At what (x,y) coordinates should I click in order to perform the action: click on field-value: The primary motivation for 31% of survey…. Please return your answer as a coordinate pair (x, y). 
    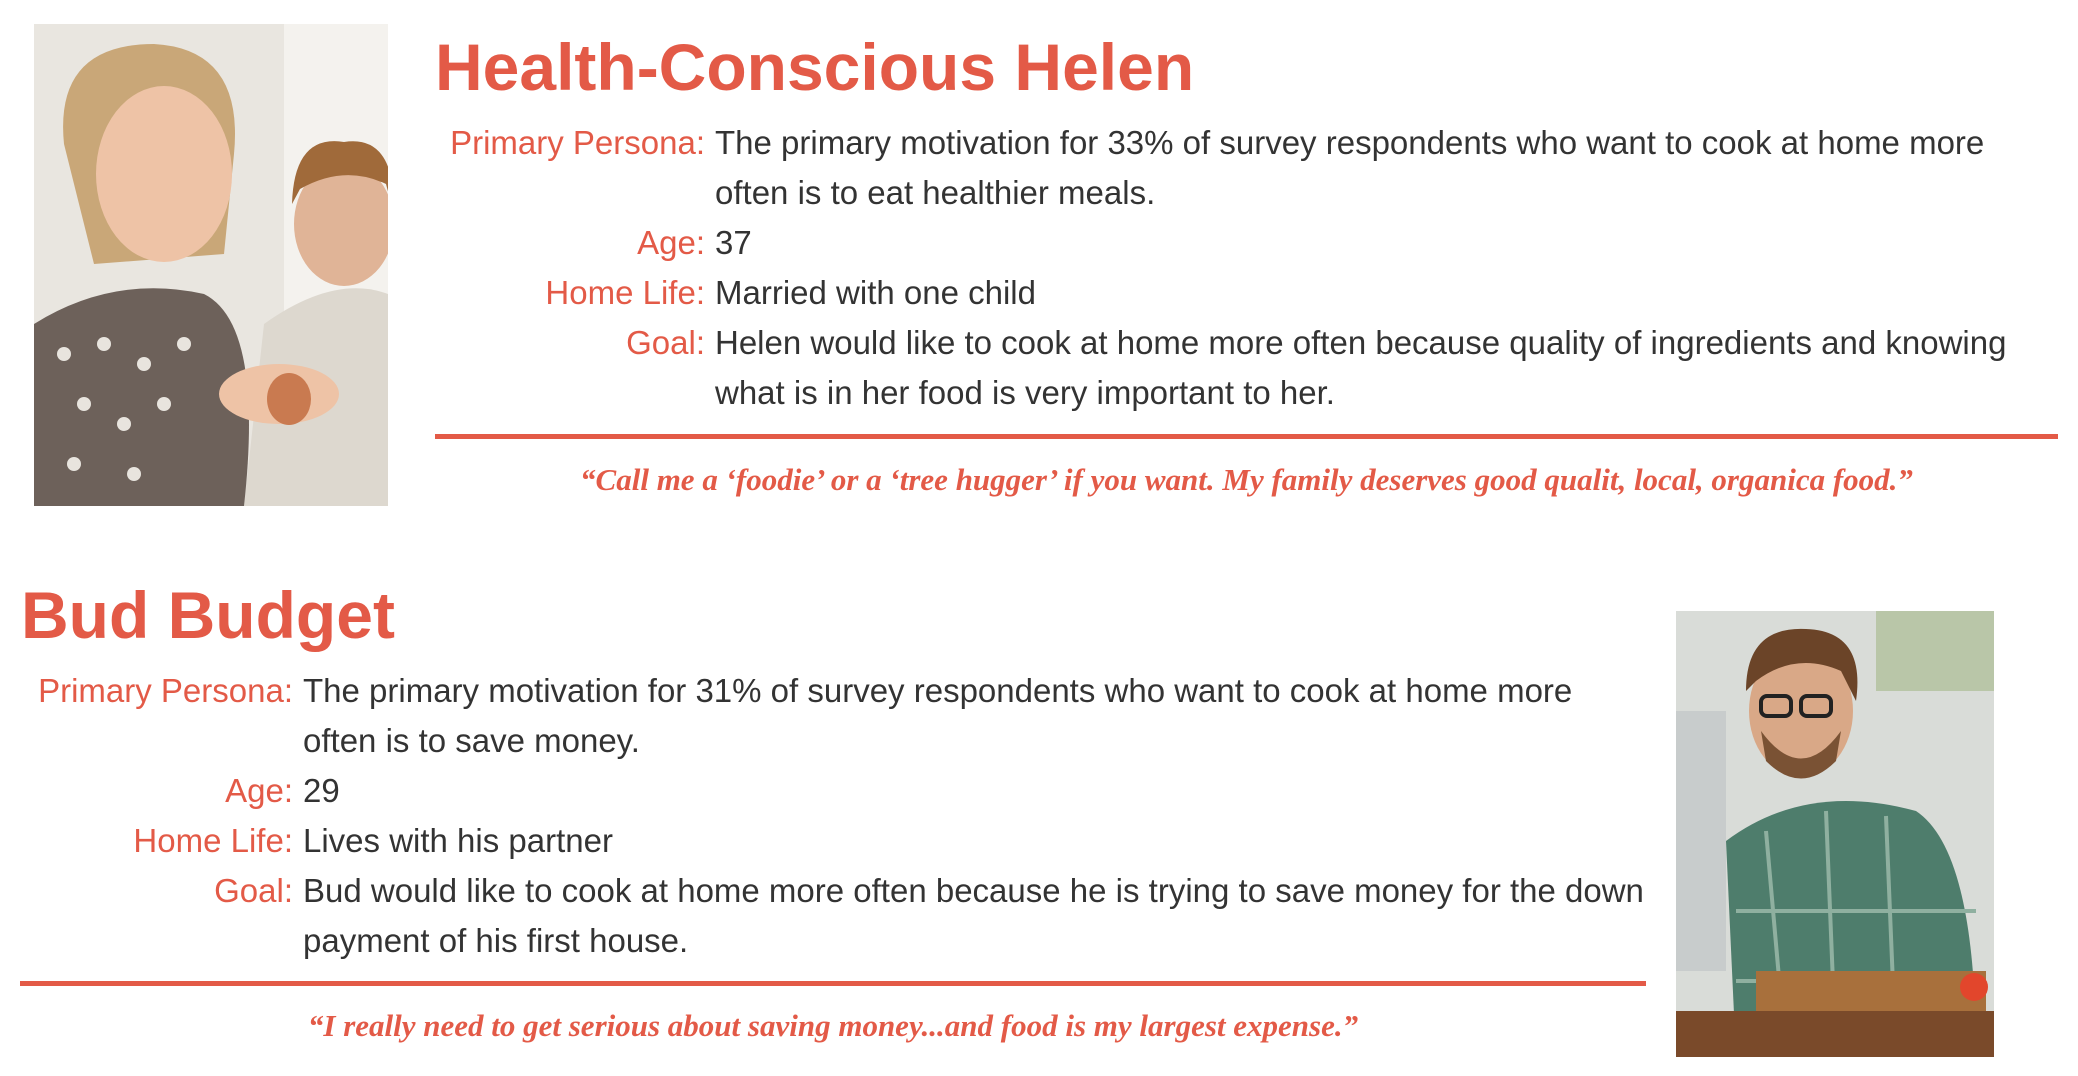
    Looking at the image, I should click on (938, 715).